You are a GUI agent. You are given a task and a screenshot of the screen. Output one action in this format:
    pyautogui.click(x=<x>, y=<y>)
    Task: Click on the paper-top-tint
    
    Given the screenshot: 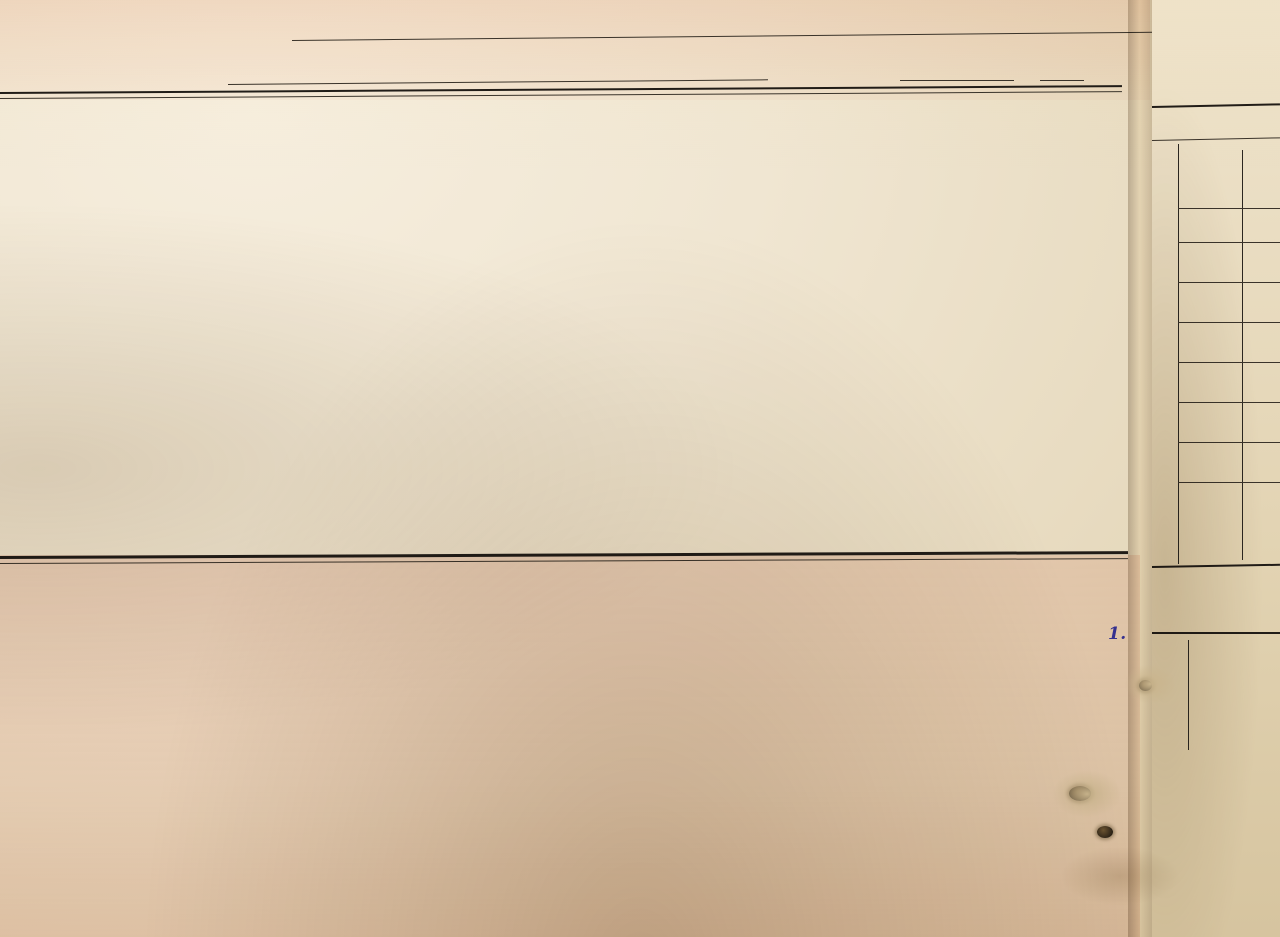 What is the action you would take?
    pyautogui.click(x=575, y=50)
    